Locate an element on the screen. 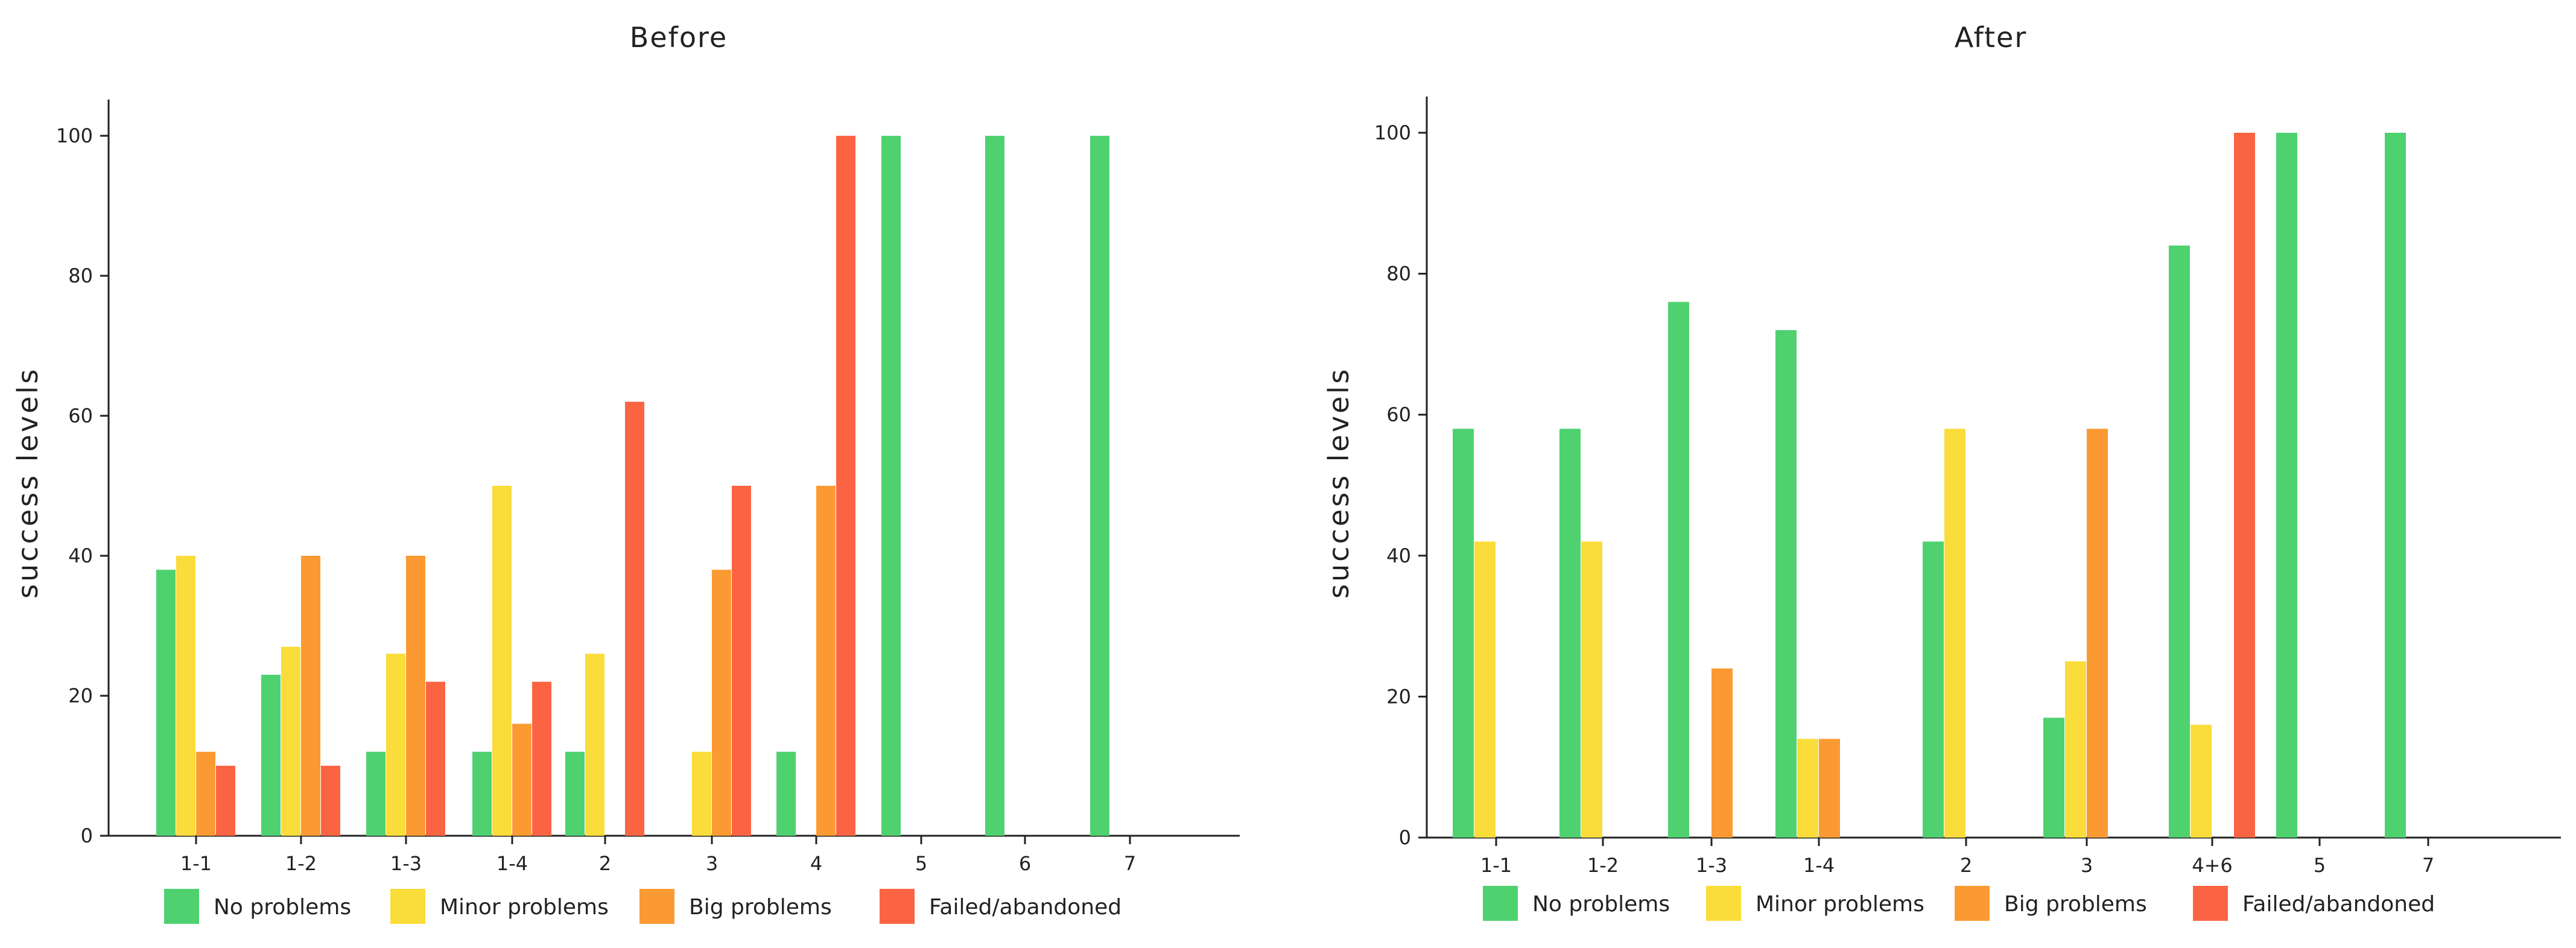 The height and width of the screenshot is (948, 2576). x-tick-label-4-6: 4+6 is located at coordinates (2212, 865).